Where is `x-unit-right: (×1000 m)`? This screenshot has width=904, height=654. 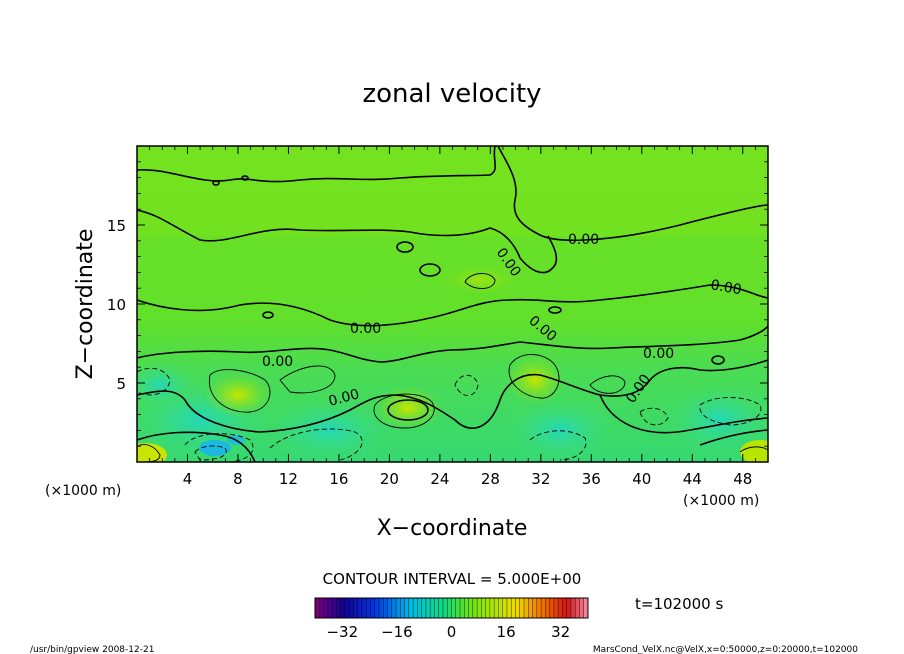 x-unit-right: (×1000 m) is located at coordinates (721, 501).